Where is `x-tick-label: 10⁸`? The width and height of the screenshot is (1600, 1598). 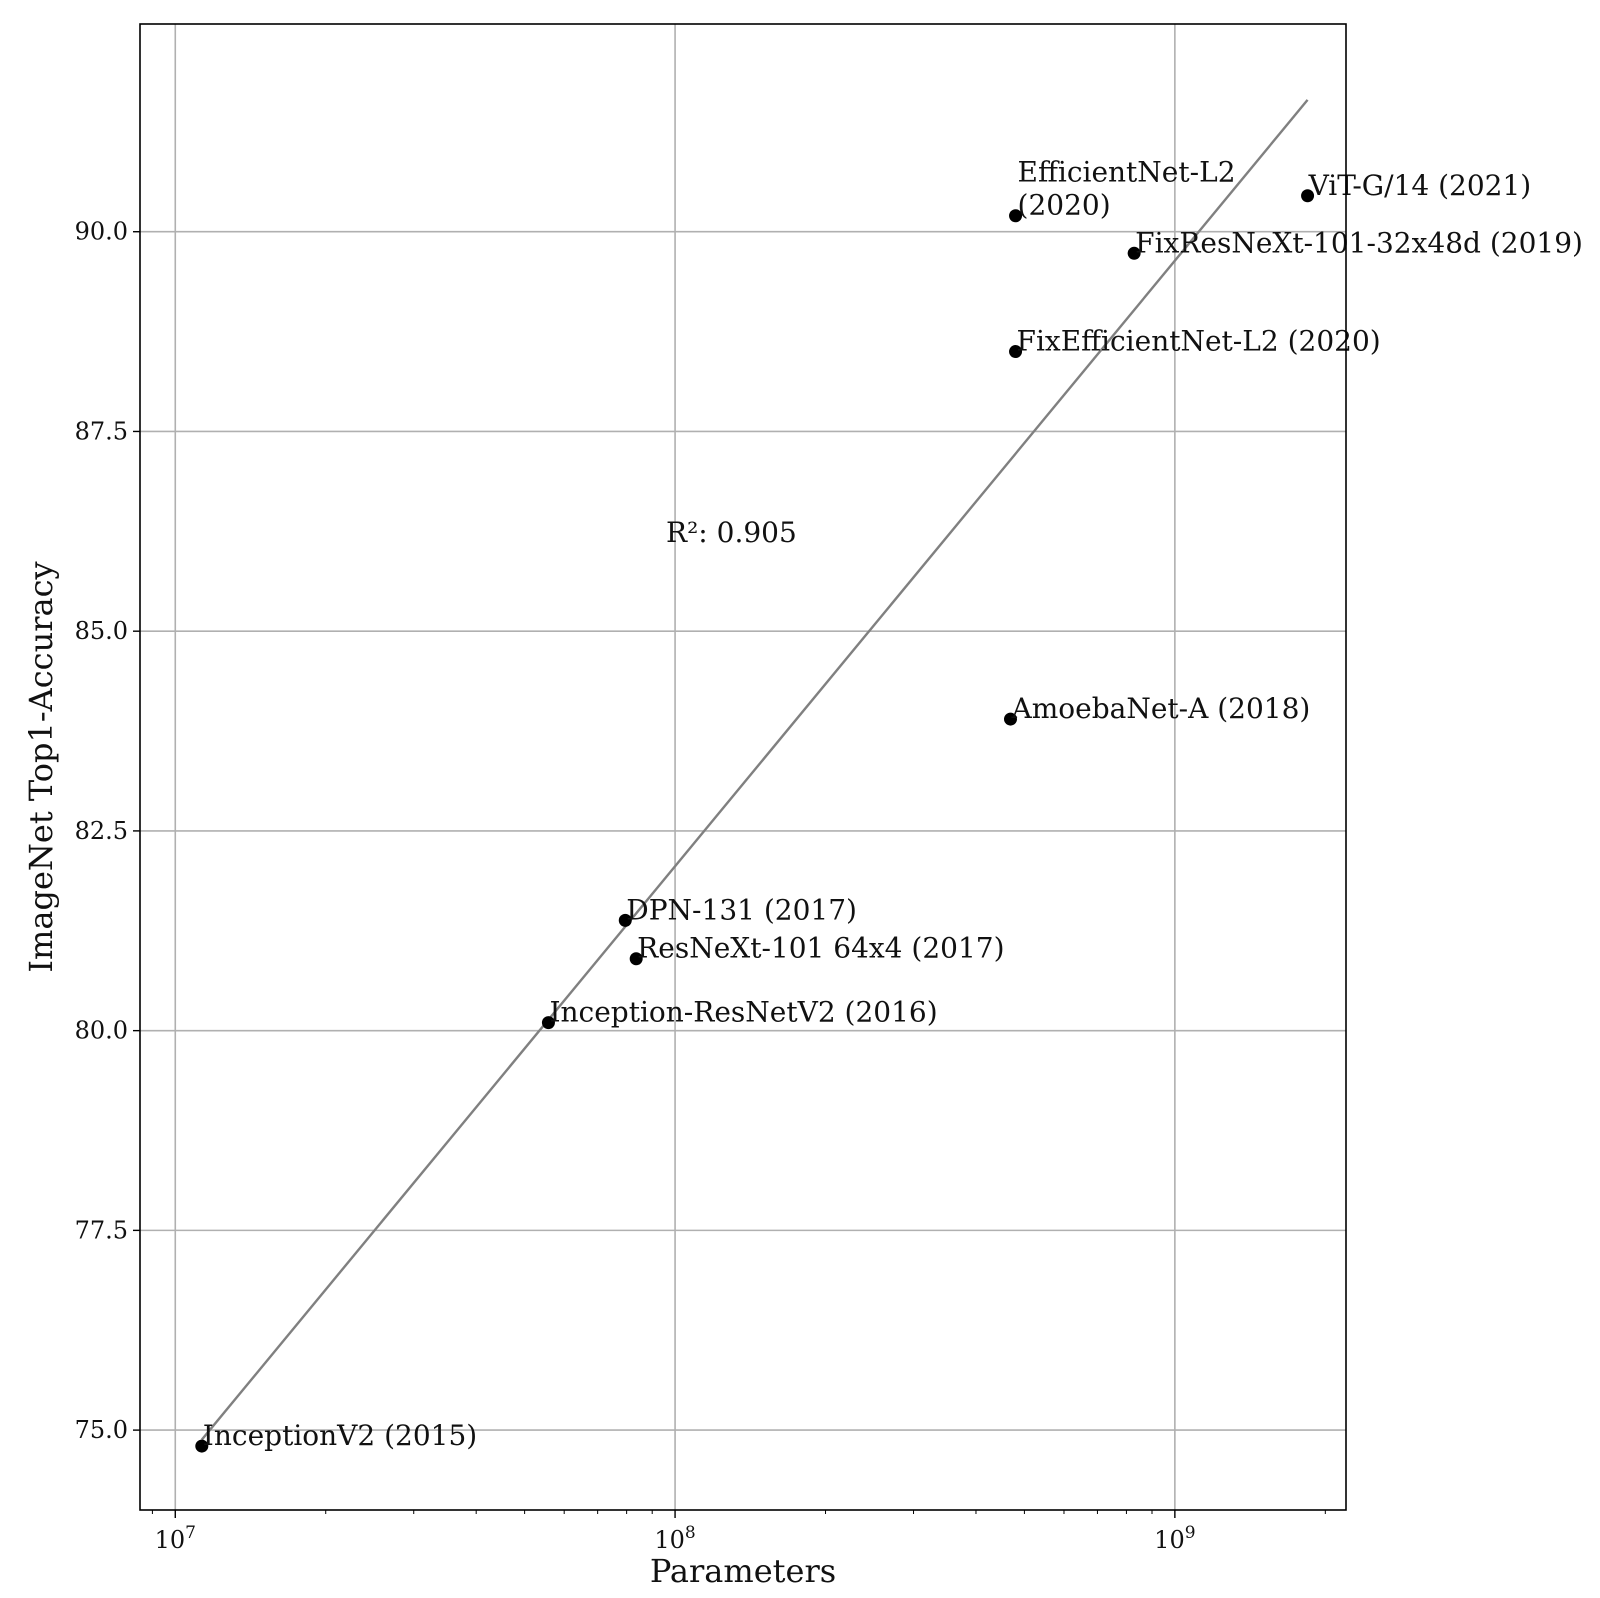
x-tick-label: 10⁸ is located at coordinates (674, 1538).